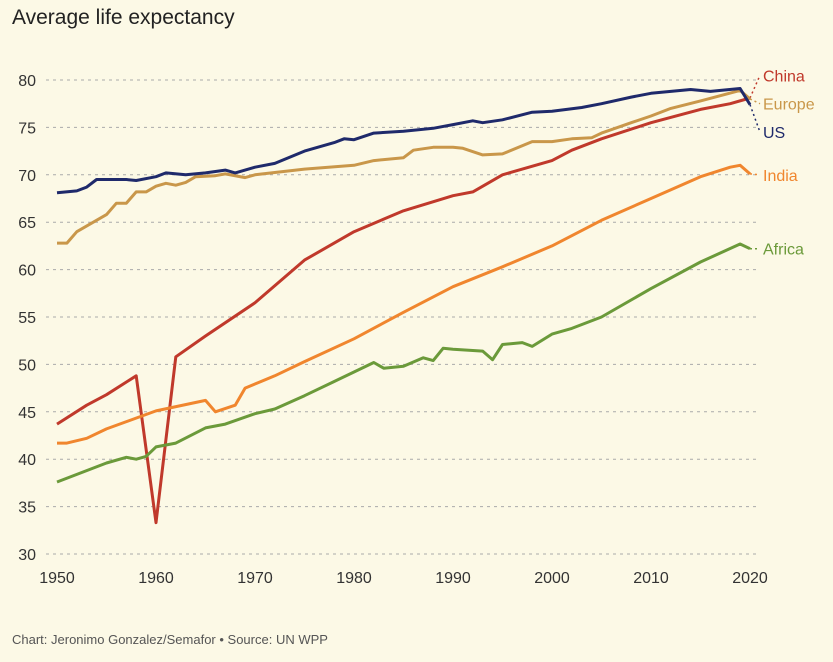 The image size is (833, 662). What do you see at coordinates (27, 223) in the screenshot?
I see `y-tick-label: 65` at bounding box center [27, 223].